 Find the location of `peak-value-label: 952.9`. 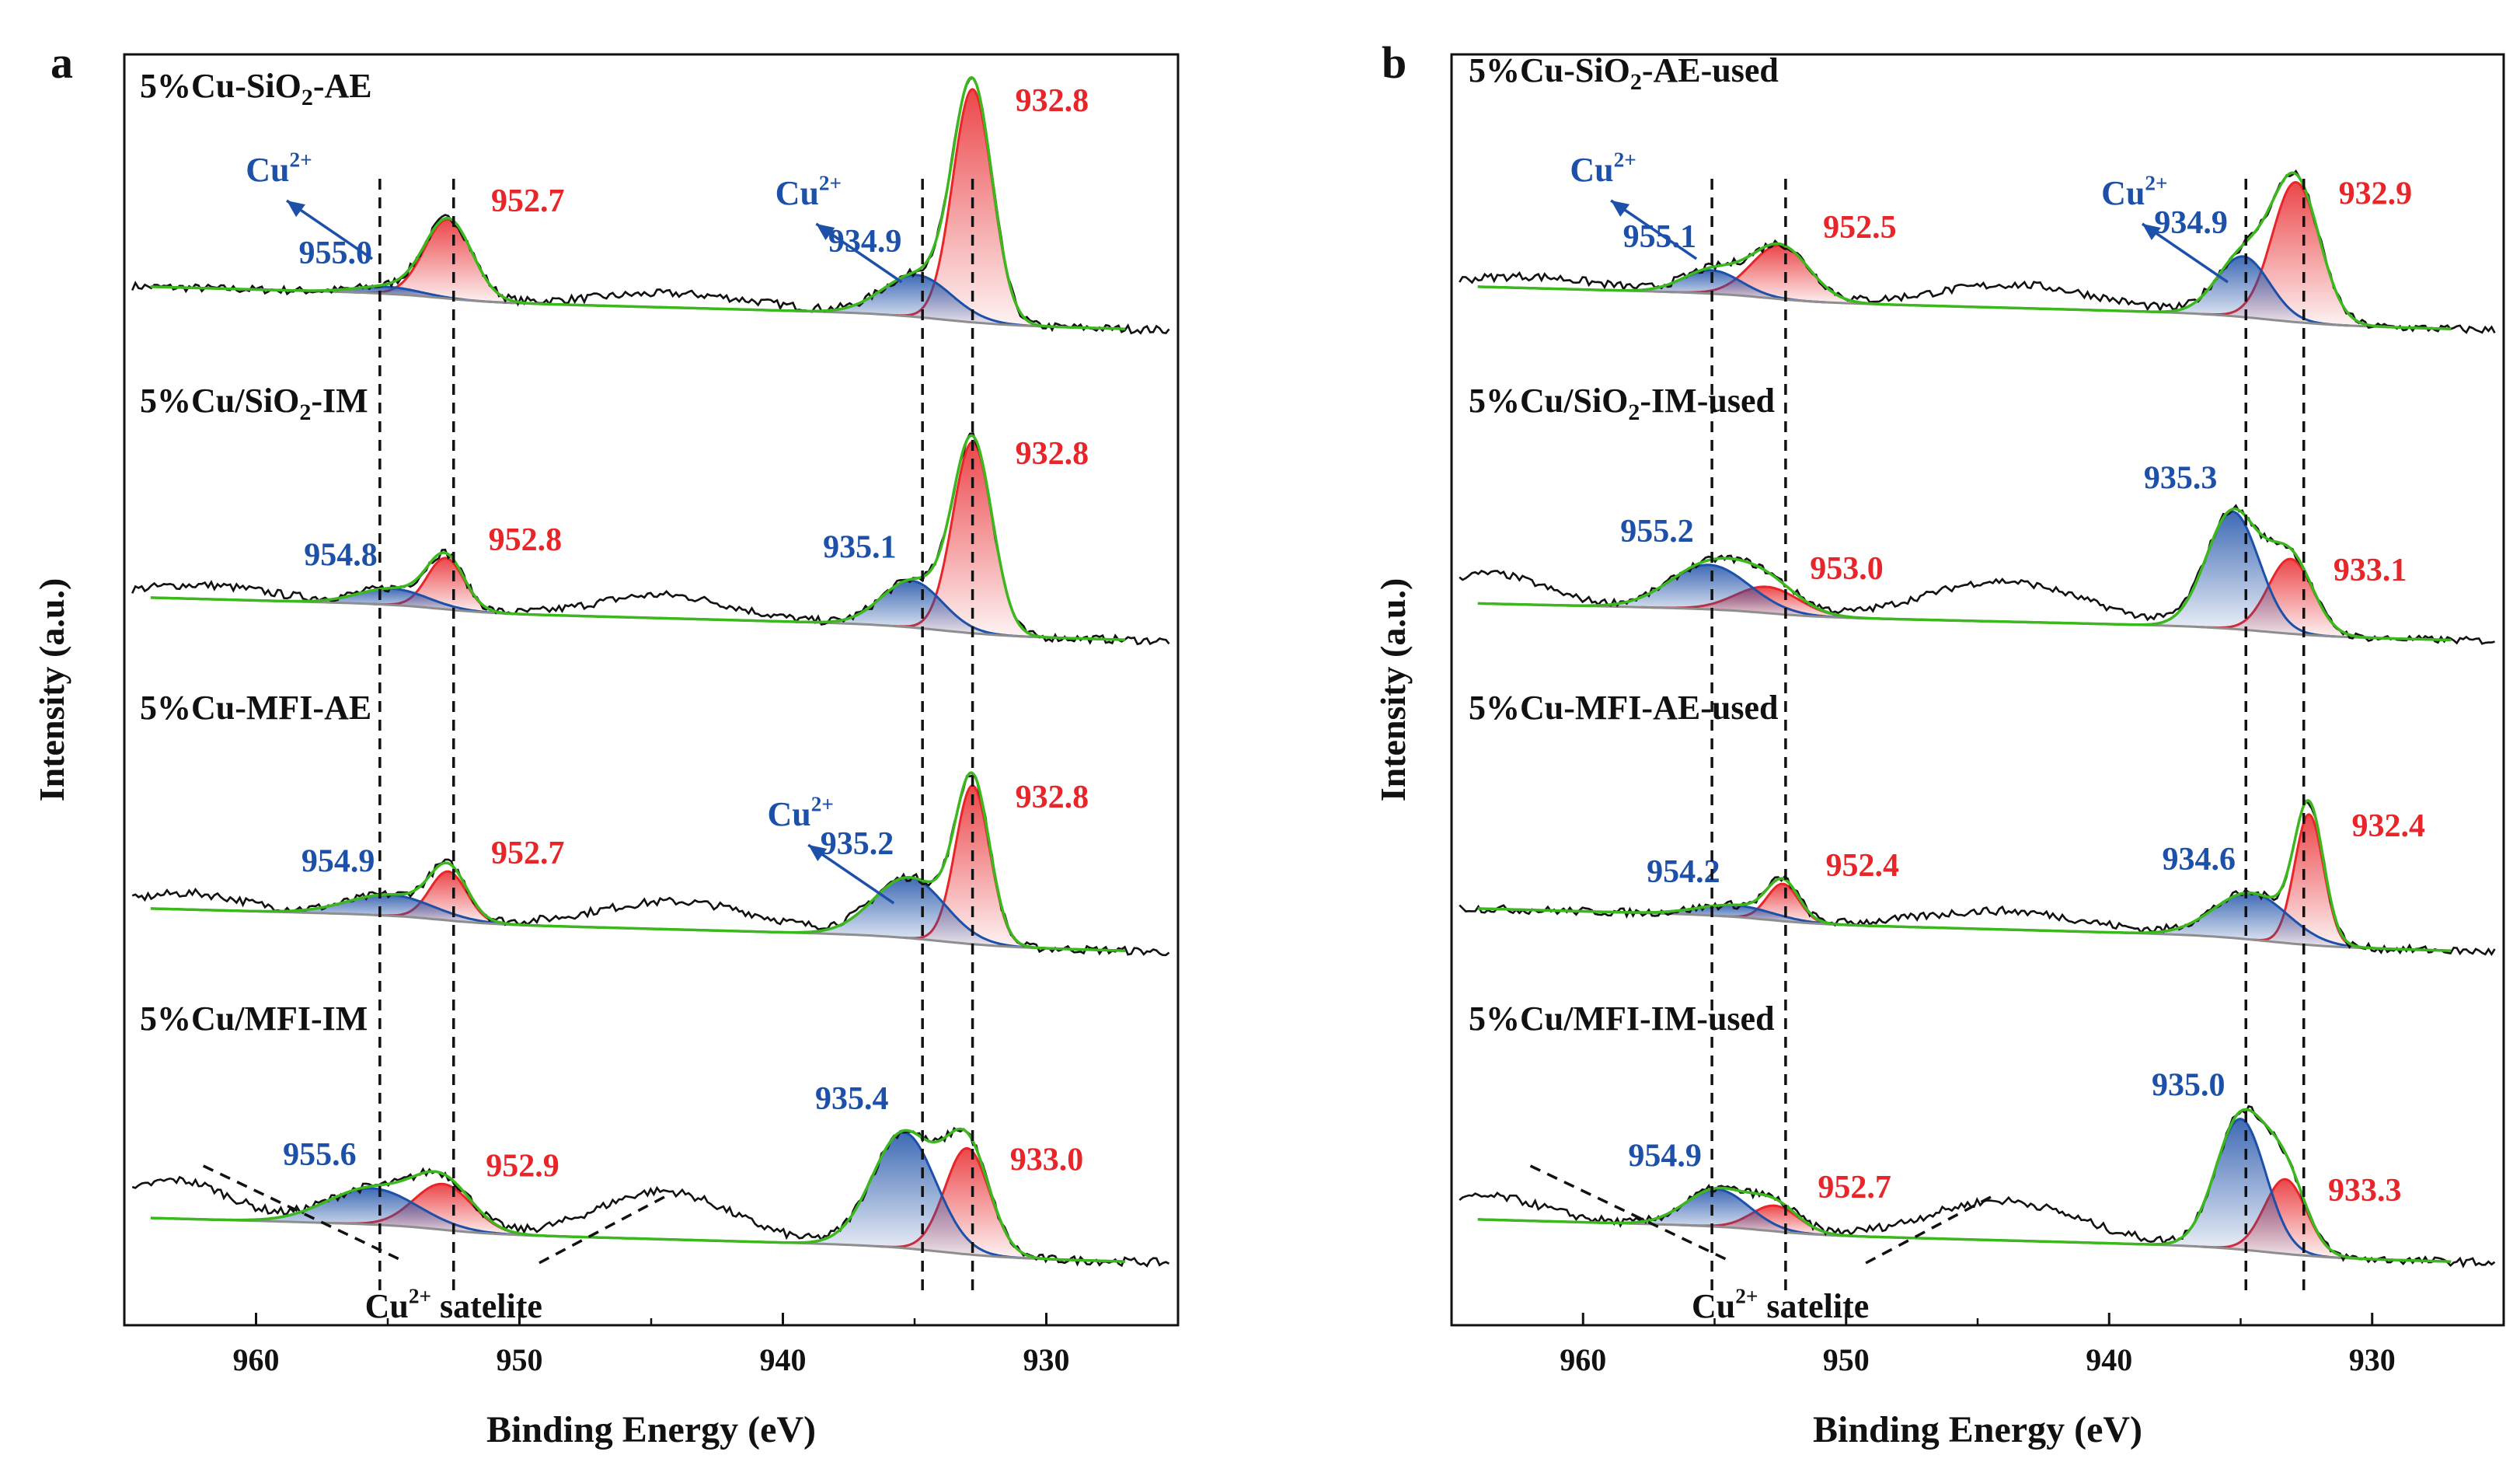

peak-value-label: 952.9 is located at coordinates (523, 1166).